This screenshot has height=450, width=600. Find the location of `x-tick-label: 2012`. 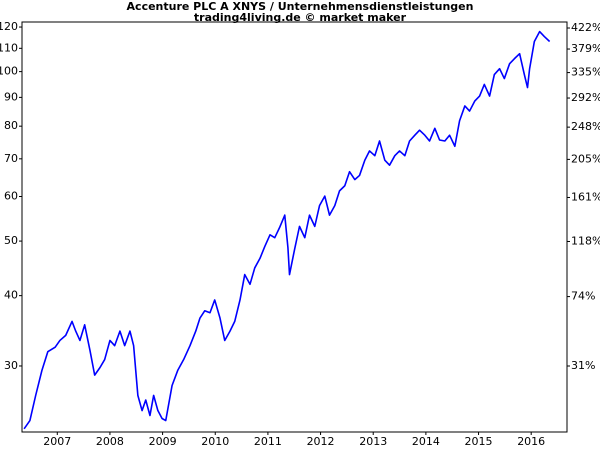

x-tick-label: 2012 is located at coordinates (321, 441).